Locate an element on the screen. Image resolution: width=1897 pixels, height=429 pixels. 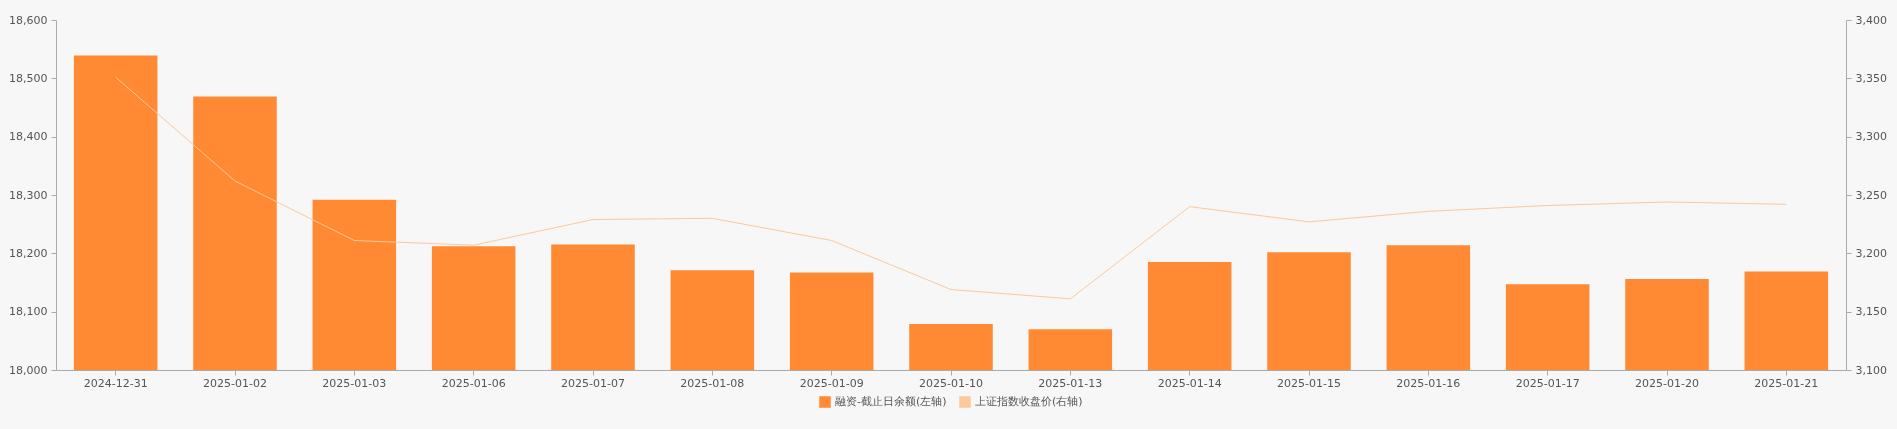
y-tick-label: 18,100 is located at coordinates (28, 312).